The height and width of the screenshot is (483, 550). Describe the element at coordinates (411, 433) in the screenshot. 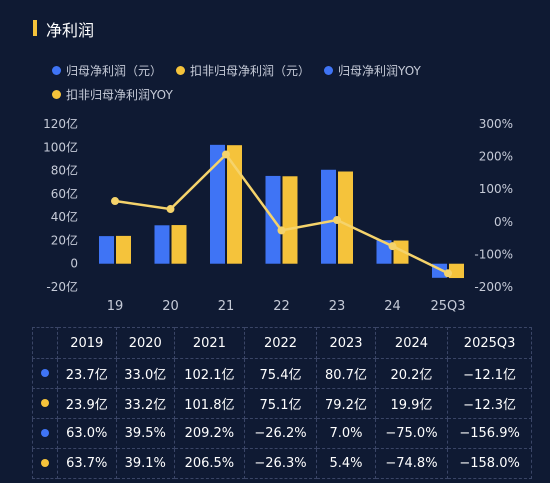

I see `table-cell: −75.0%` at that location.